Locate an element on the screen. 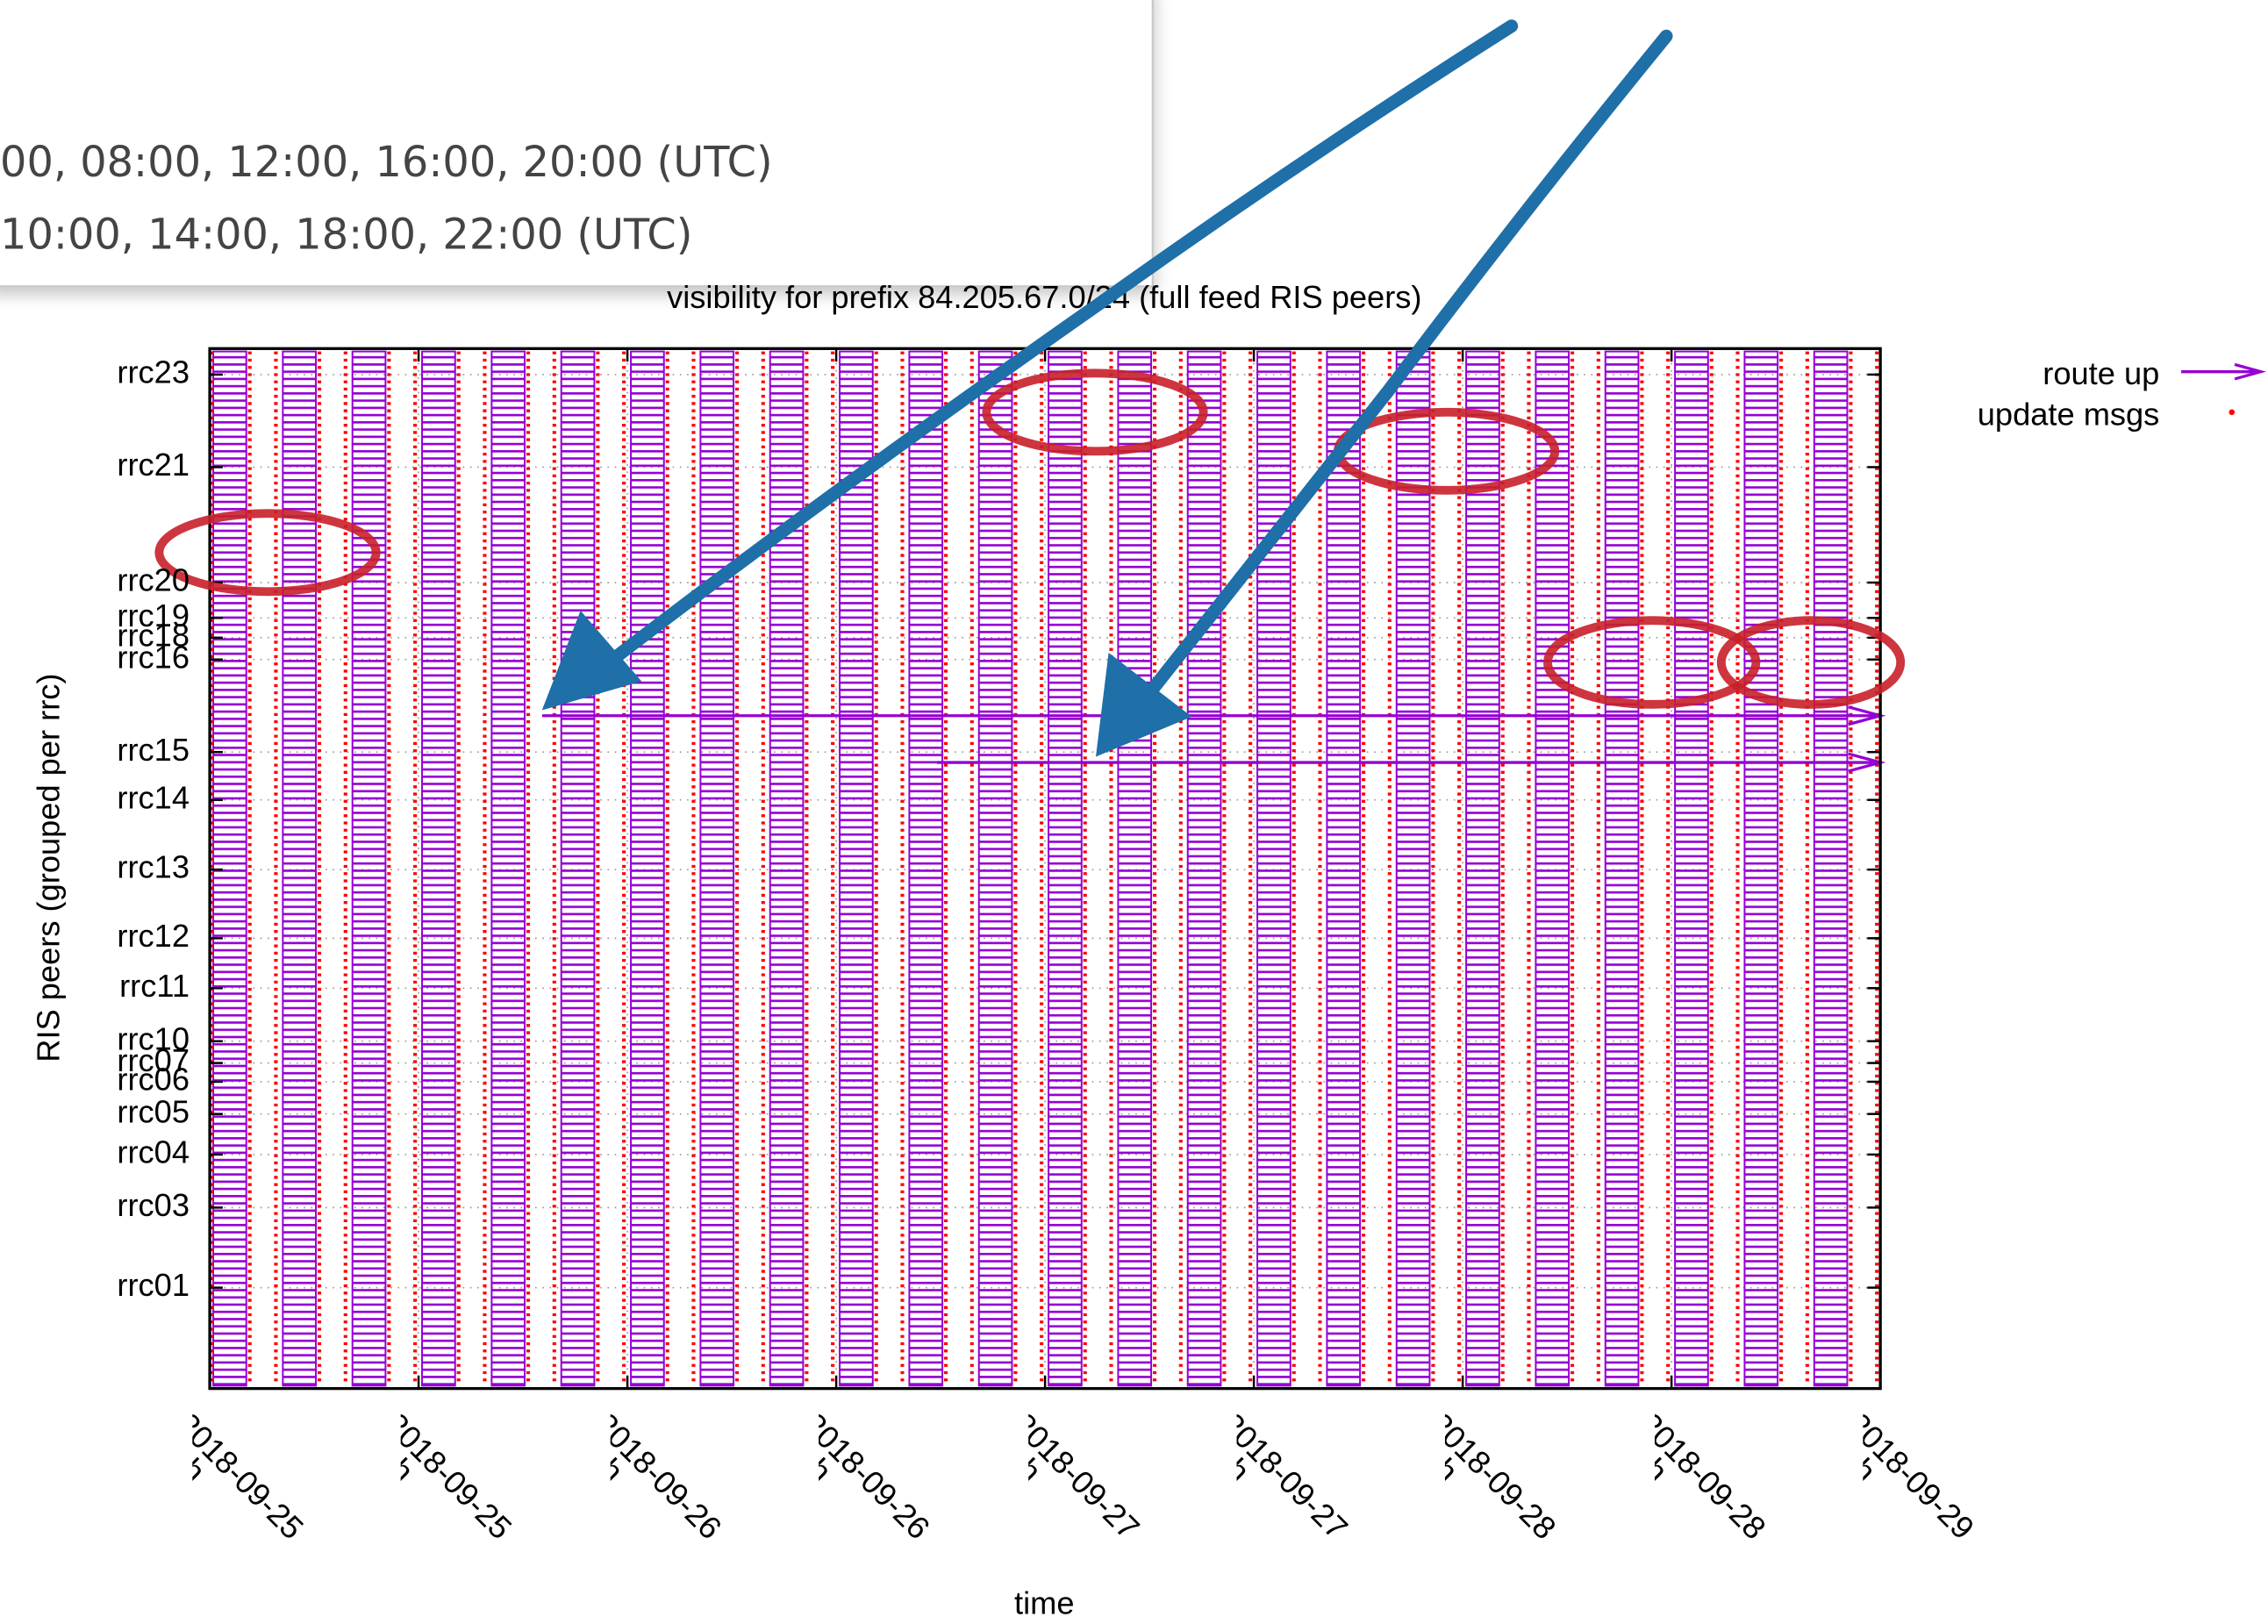 The width and height of the screenshot is (2268, 1624). x-tick-label: 2018-09-26 00h is located at coordinates (669, 1478).